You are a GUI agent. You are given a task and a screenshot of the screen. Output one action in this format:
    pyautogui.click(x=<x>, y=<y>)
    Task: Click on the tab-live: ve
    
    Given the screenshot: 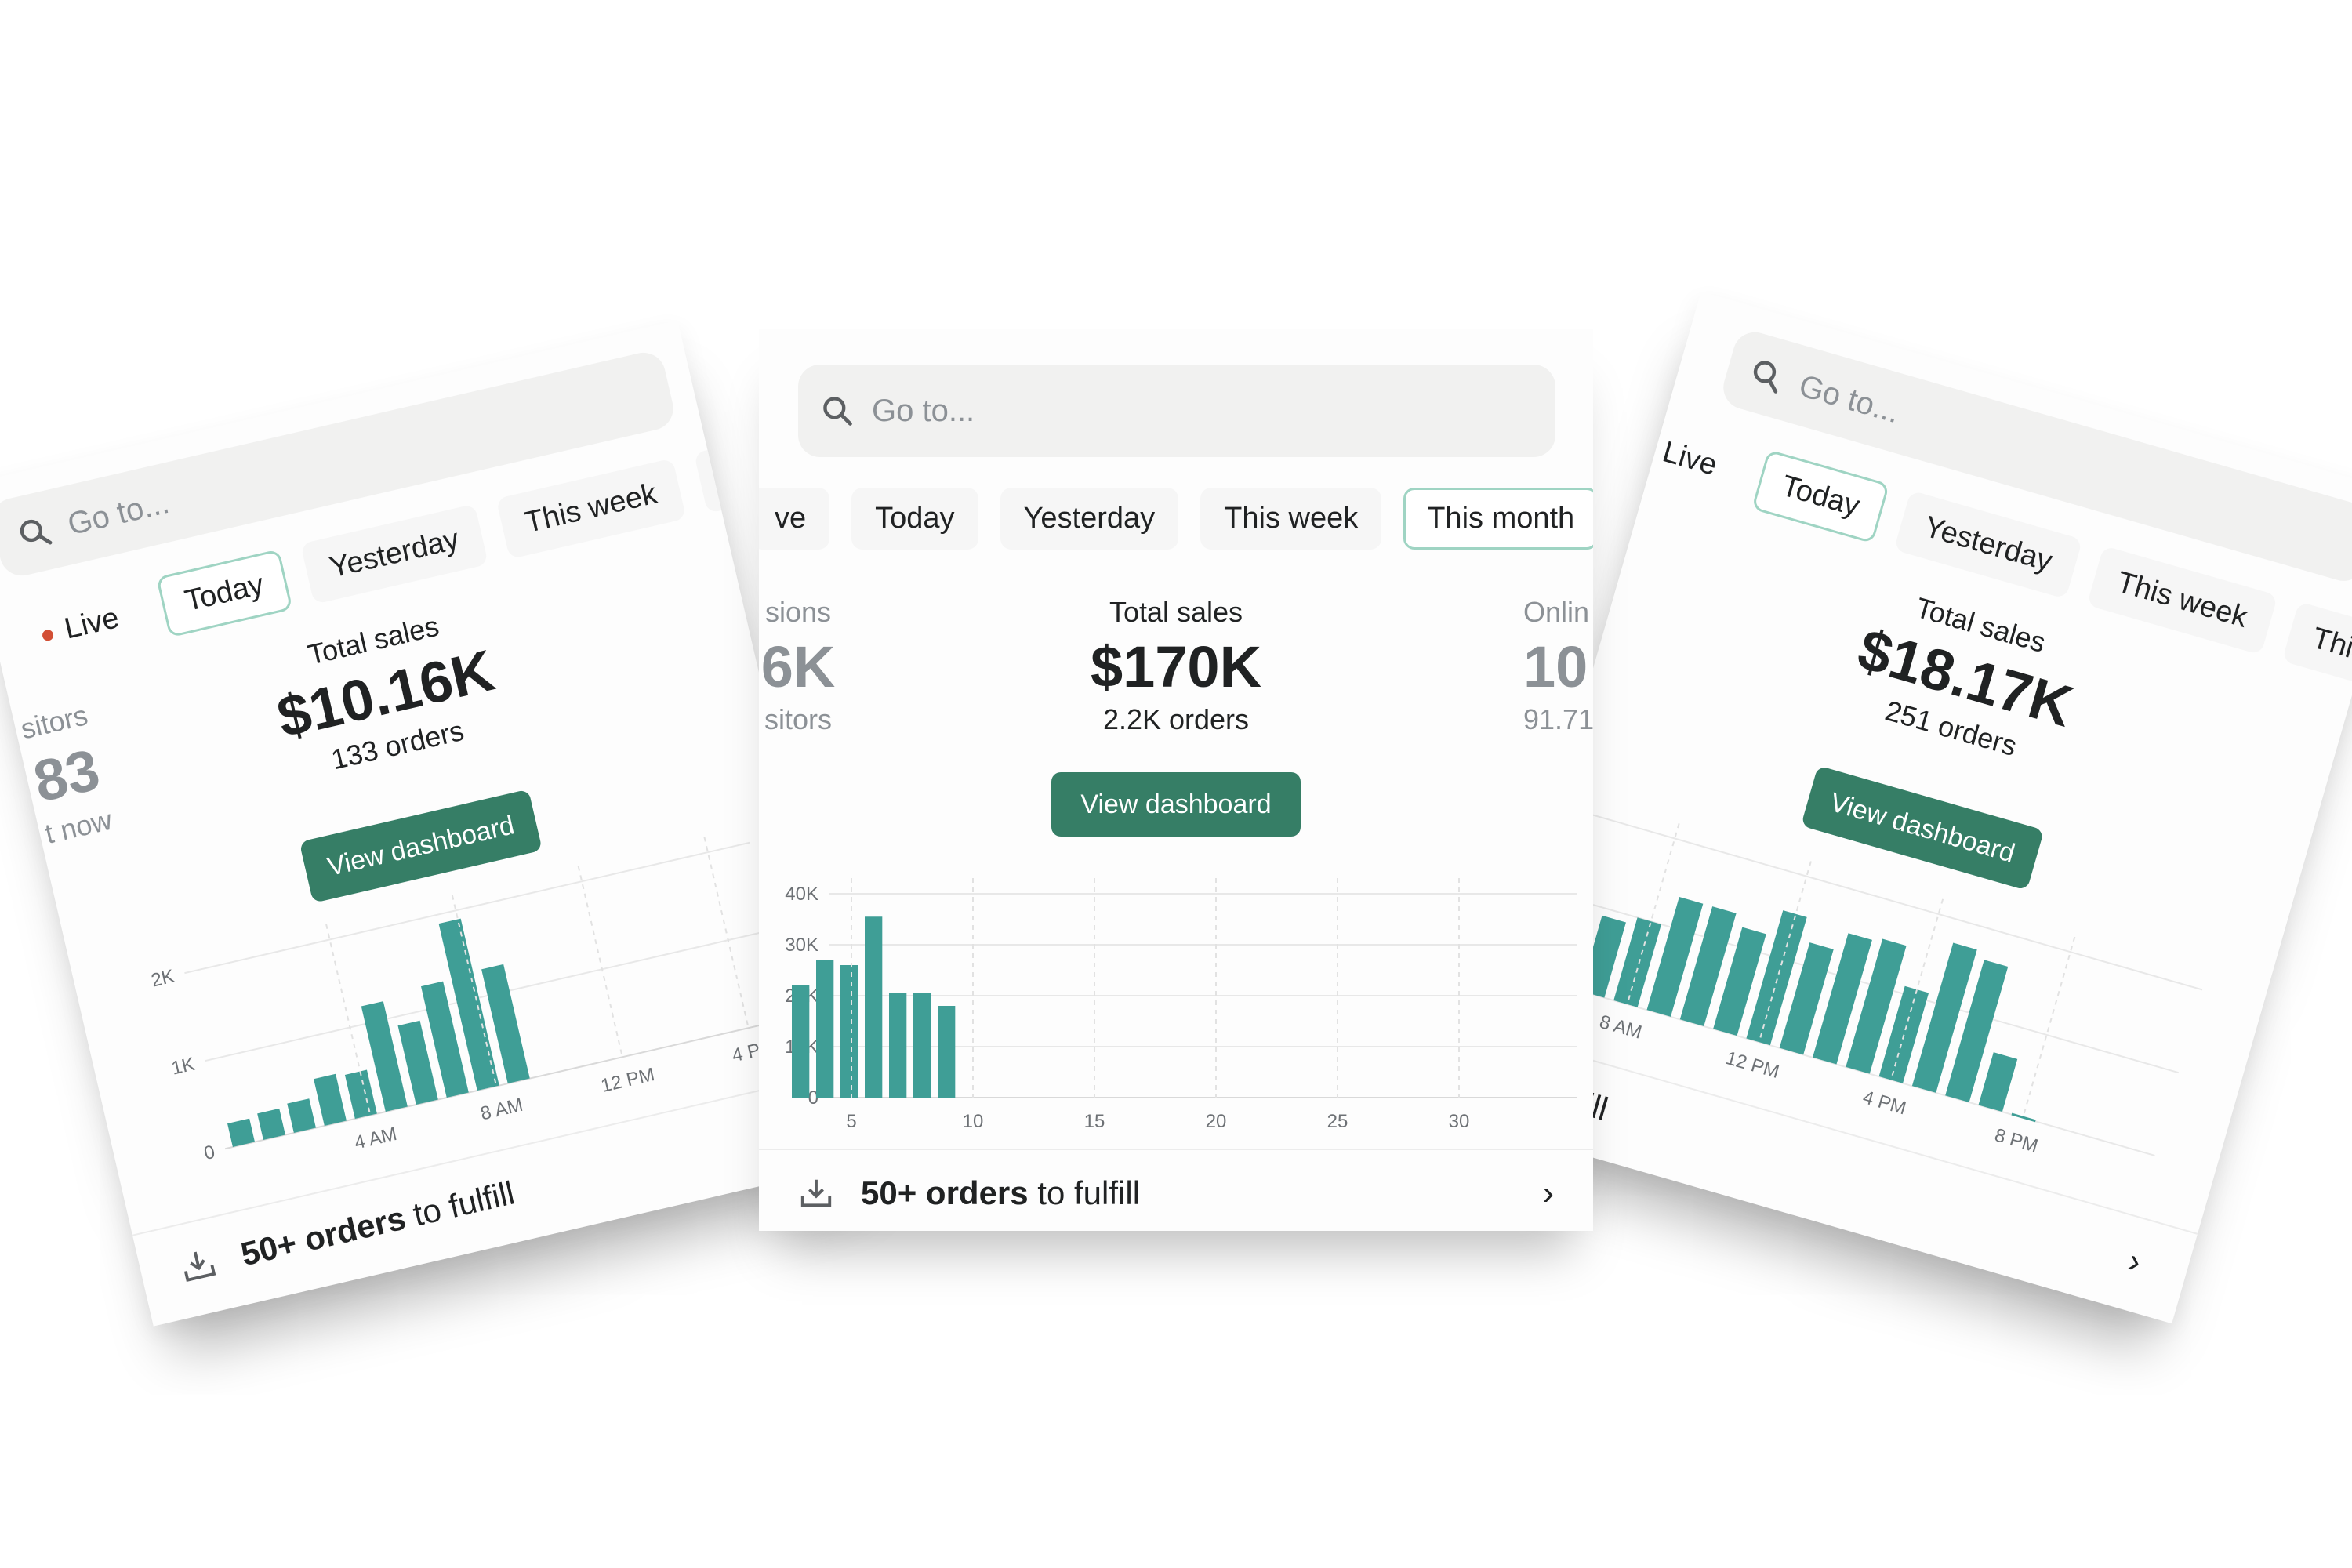 What is the action you would take?
    pyautogui.click(x=794, y=519)
    